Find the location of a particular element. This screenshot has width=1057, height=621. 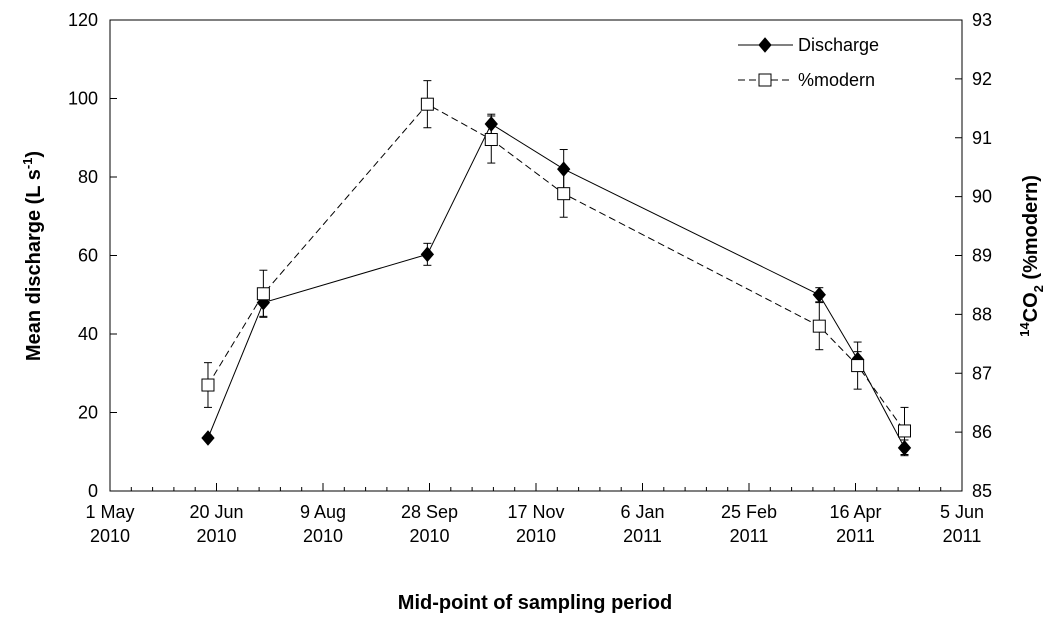

y-right-tick-label: 89 is located at coordinates (982, 256).